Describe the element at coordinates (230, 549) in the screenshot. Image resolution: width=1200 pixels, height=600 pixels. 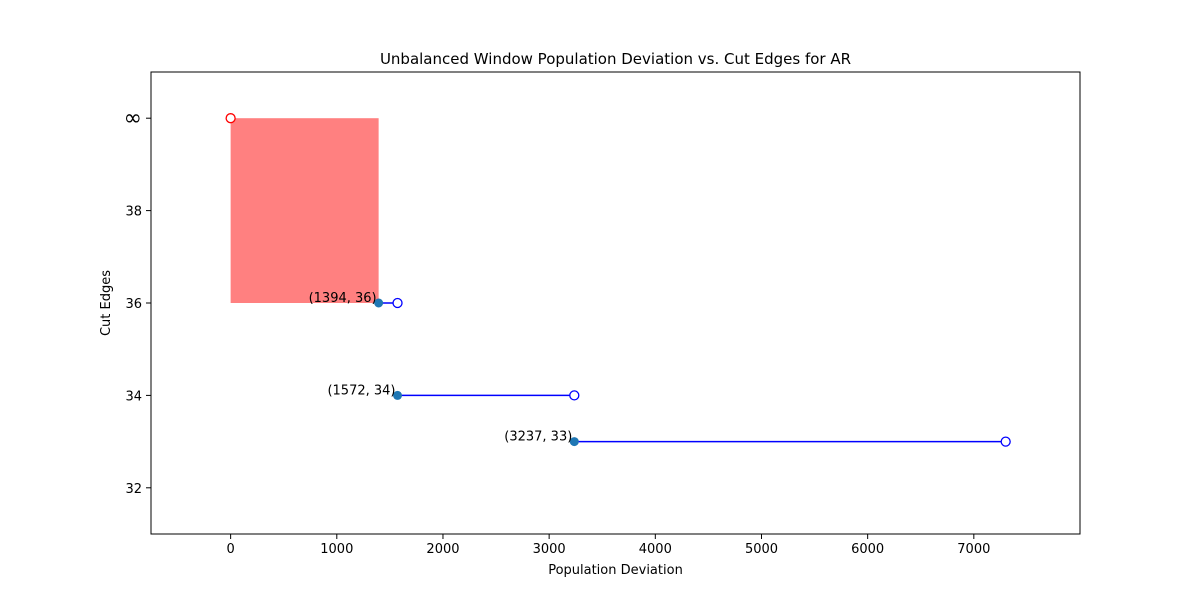
I see `x-tick-label: 0` at that location.